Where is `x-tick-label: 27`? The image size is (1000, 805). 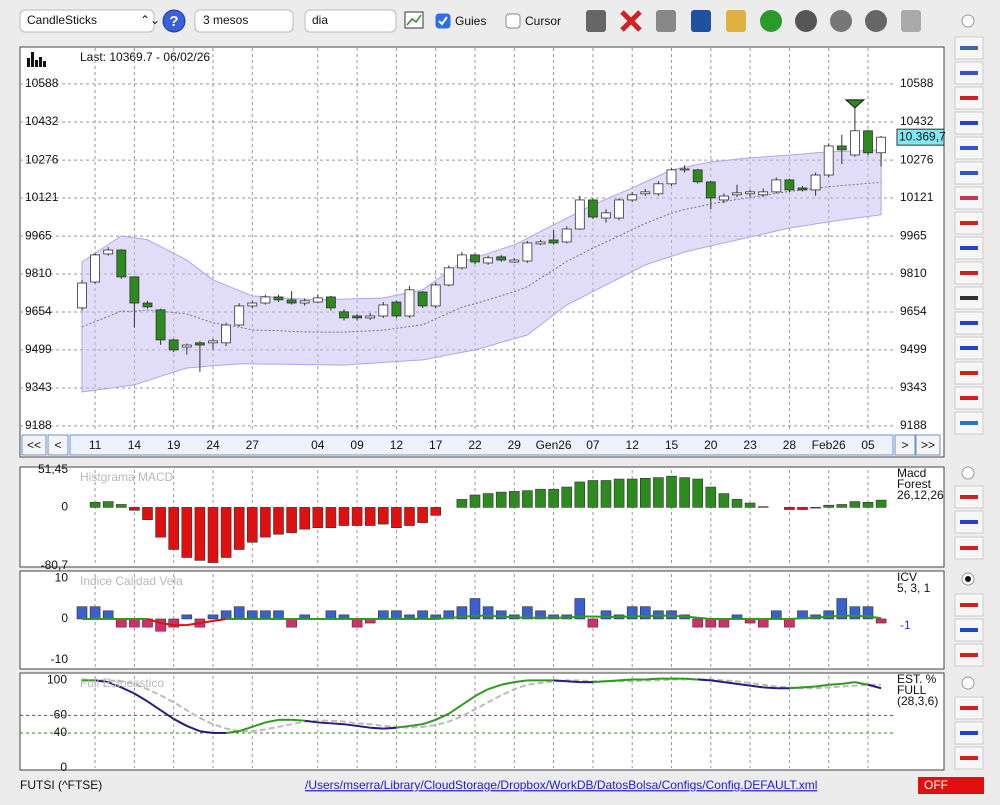
x-tick-label: 27 is located at coordinates (253, 445).